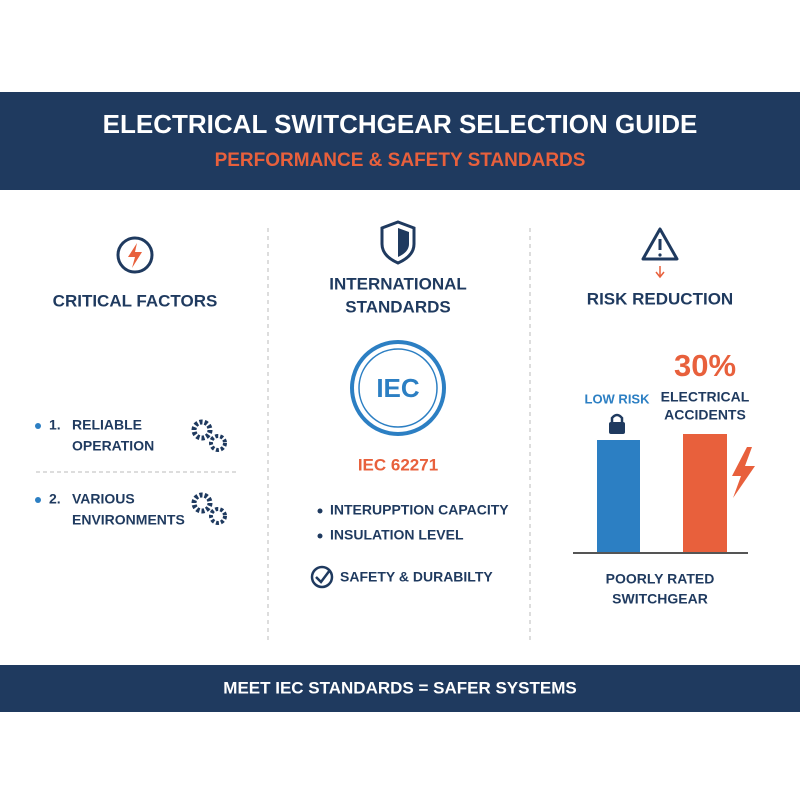 This screenshot has width=800, height=800. What do you see at coordinates (398, 283) in the screenshot?
I see `column-title: INTERNATIONAL` at bounding box center [398, 283].